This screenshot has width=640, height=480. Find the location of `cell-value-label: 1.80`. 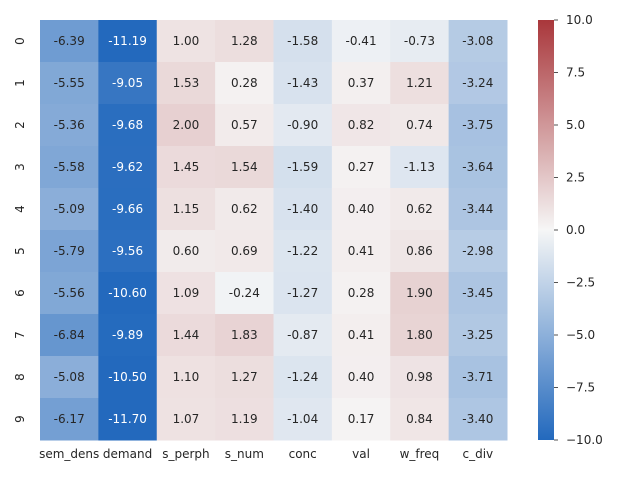

cell-value-label: 1.80 is located at coordinates (419, 335).